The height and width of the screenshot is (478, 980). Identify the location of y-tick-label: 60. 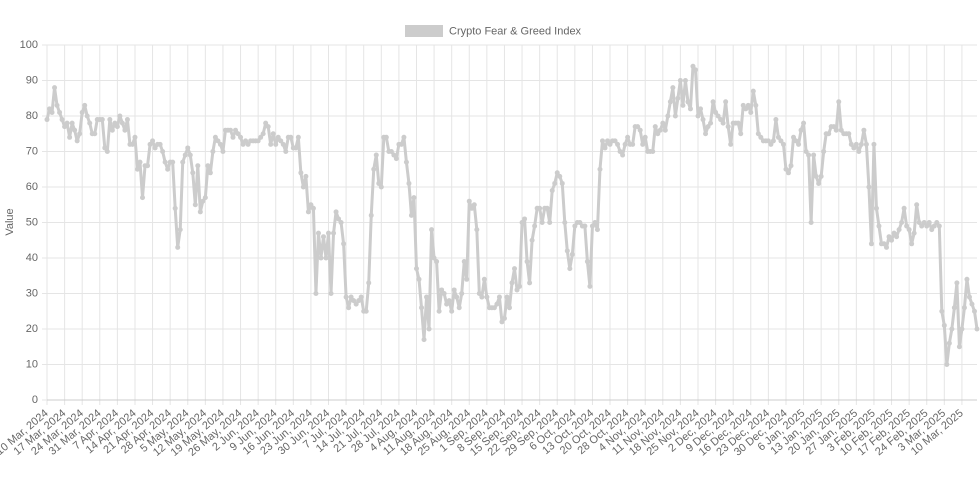
(32, 187).